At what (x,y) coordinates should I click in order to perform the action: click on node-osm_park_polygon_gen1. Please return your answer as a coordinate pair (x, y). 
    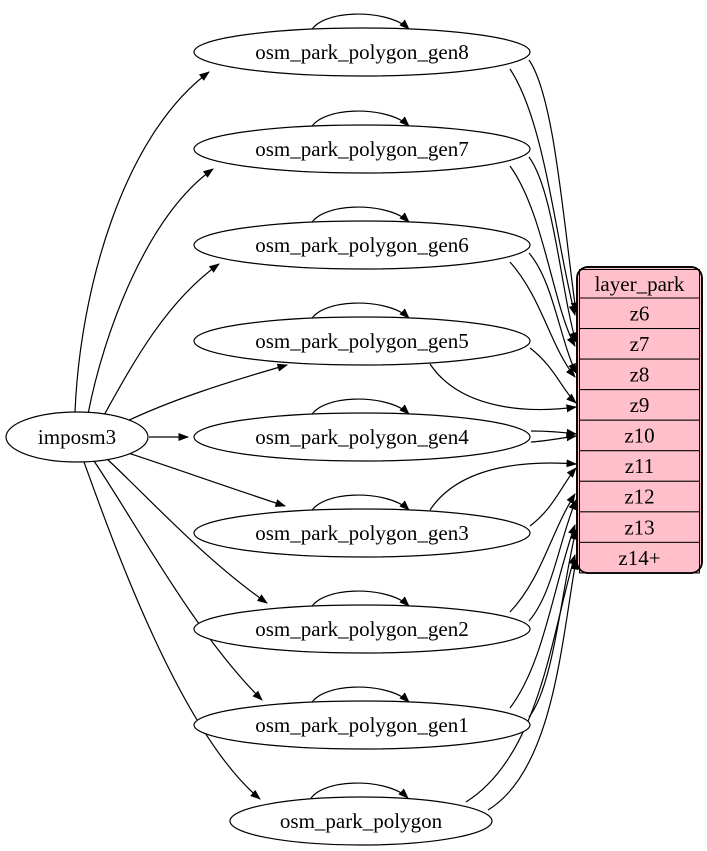
    Looking at the image, I should click on (362, 725).